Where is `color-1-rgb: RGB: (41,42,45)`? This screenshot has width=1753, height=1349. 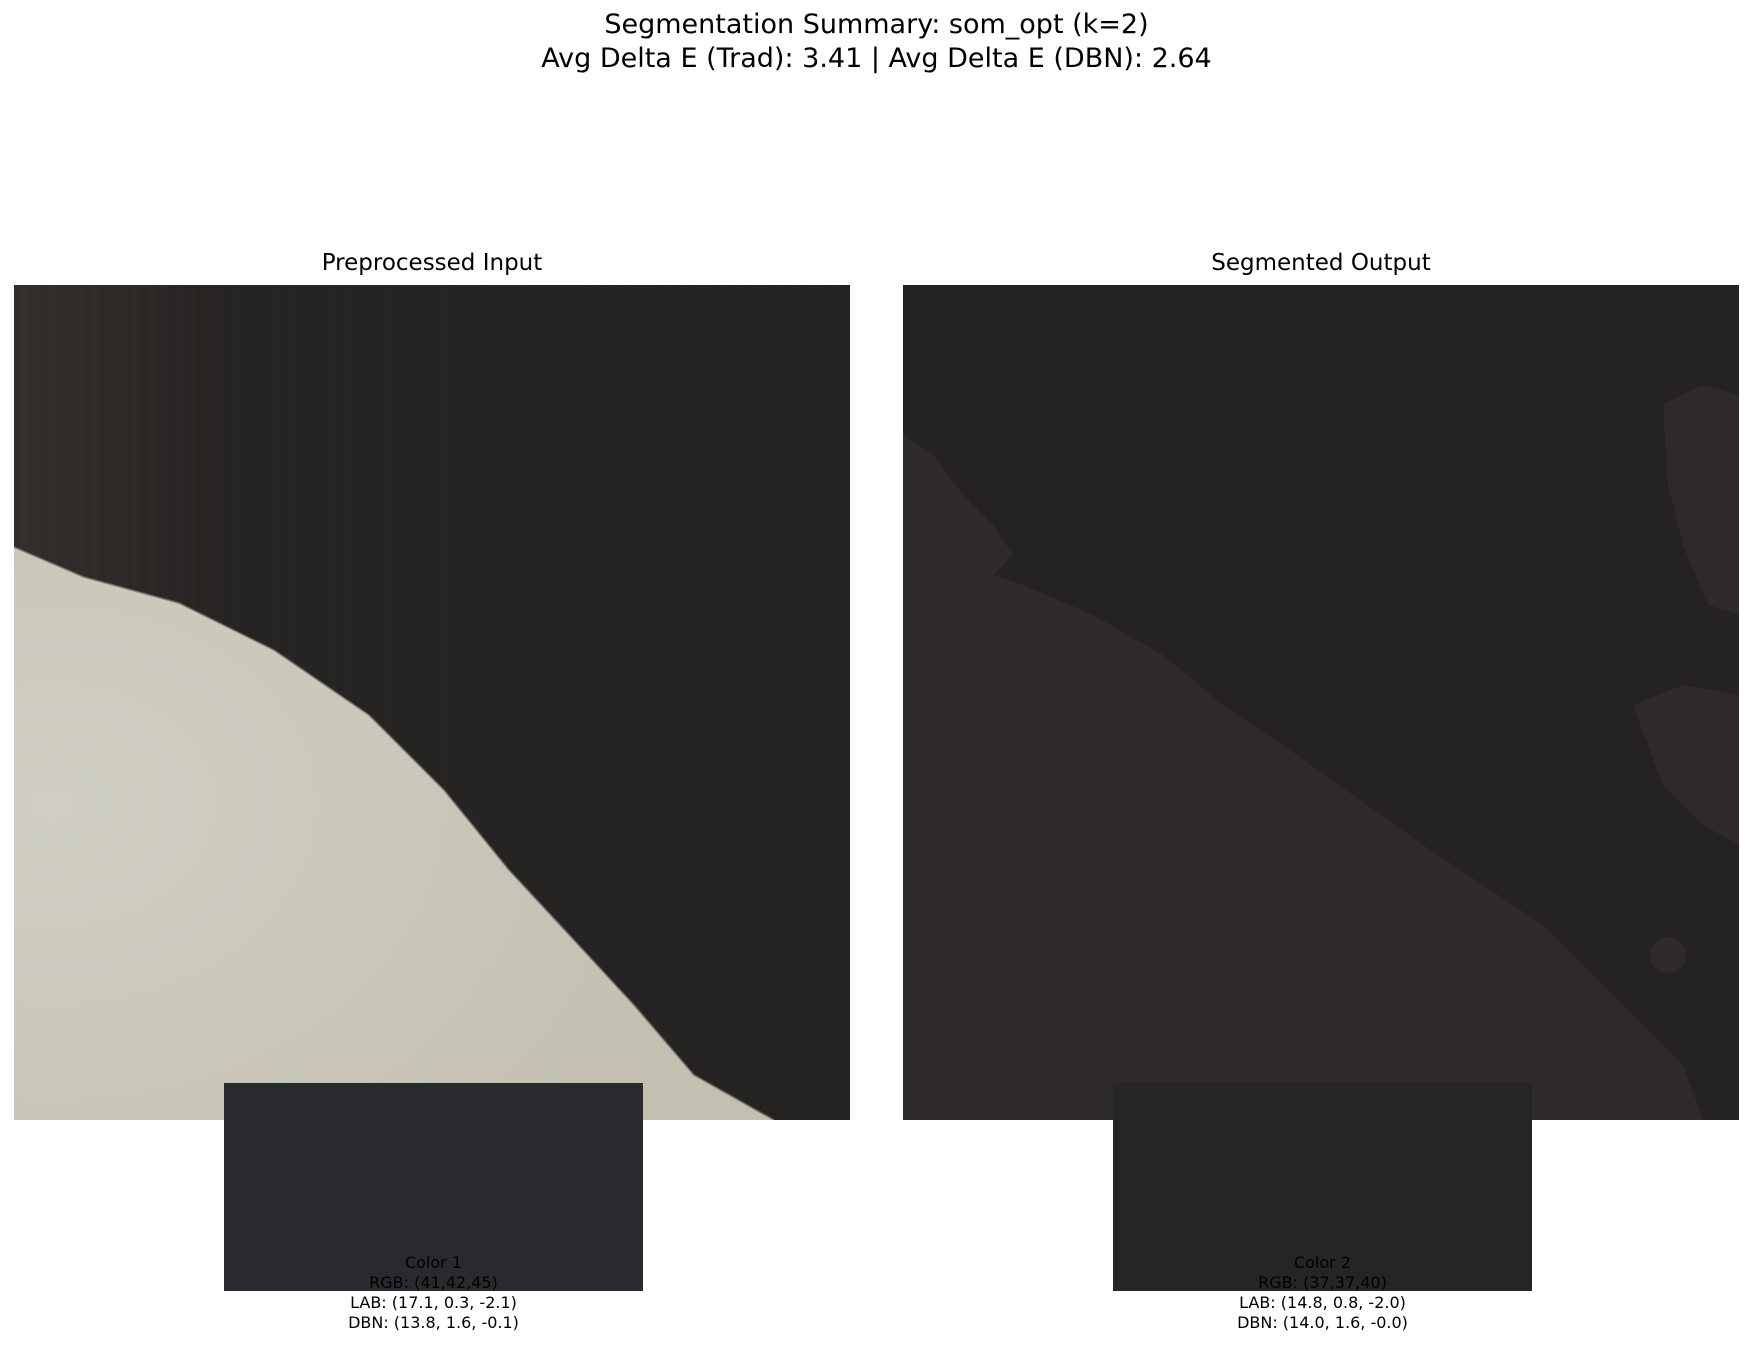
color-1-rgb: RGB: (41,42,45) is located at coordinates (433, 1282).